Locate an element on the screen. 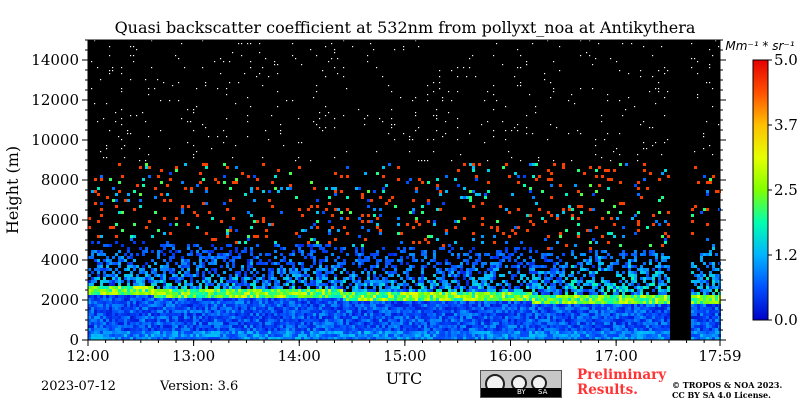  y-tick-label: 4000 is located at coordinates (60, 260).